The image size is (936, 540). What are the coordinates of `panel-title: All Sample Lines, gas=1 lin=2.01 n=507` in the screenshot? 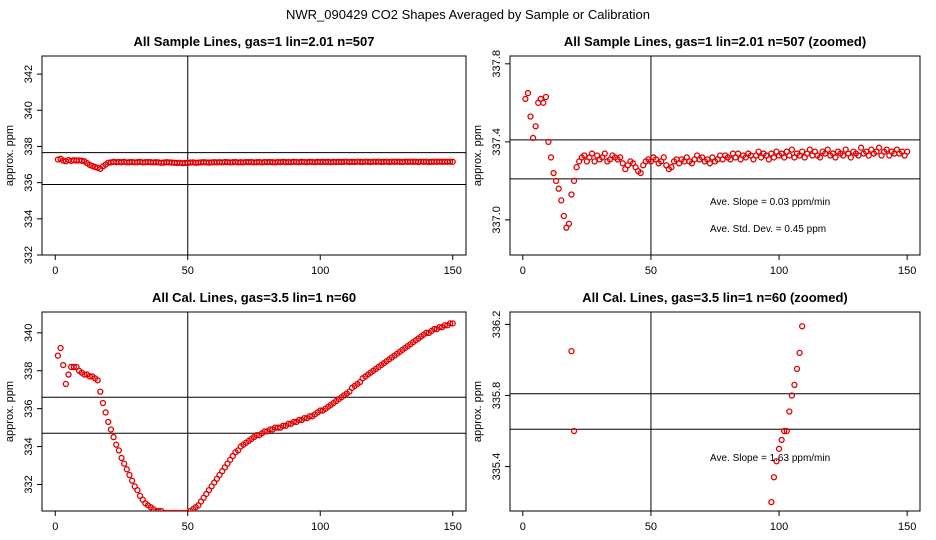 It's located at (254, 41).